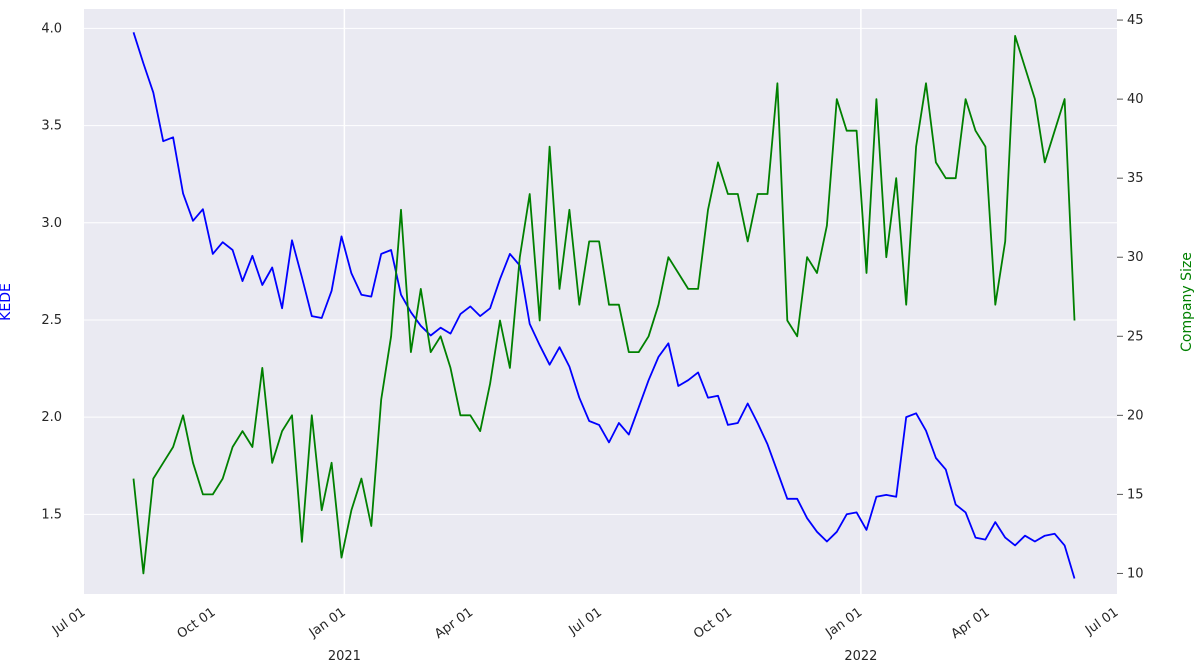 The height and width of the screenshot is (670, 1200). Describe the element at coordinates (51, 28) in the screenshot. I see `left-y-tick-label: 4.0` at that location.